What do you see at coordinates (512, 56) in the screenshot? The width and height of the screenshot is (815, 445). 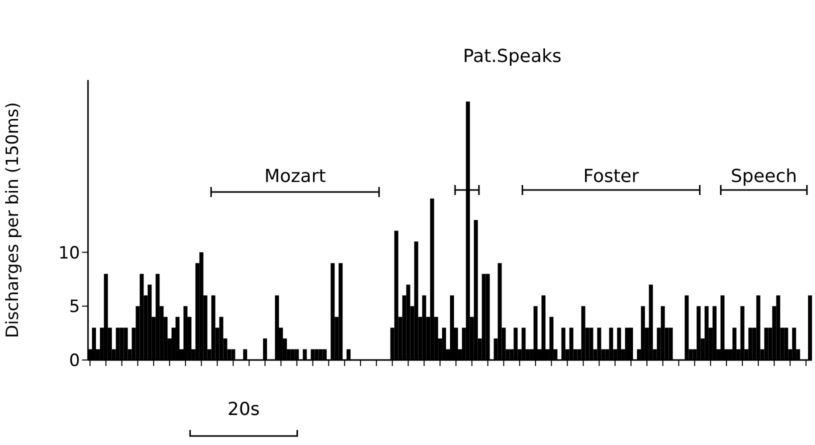 I see `text: Pat.Speaks` at bounding box center [512, 56].